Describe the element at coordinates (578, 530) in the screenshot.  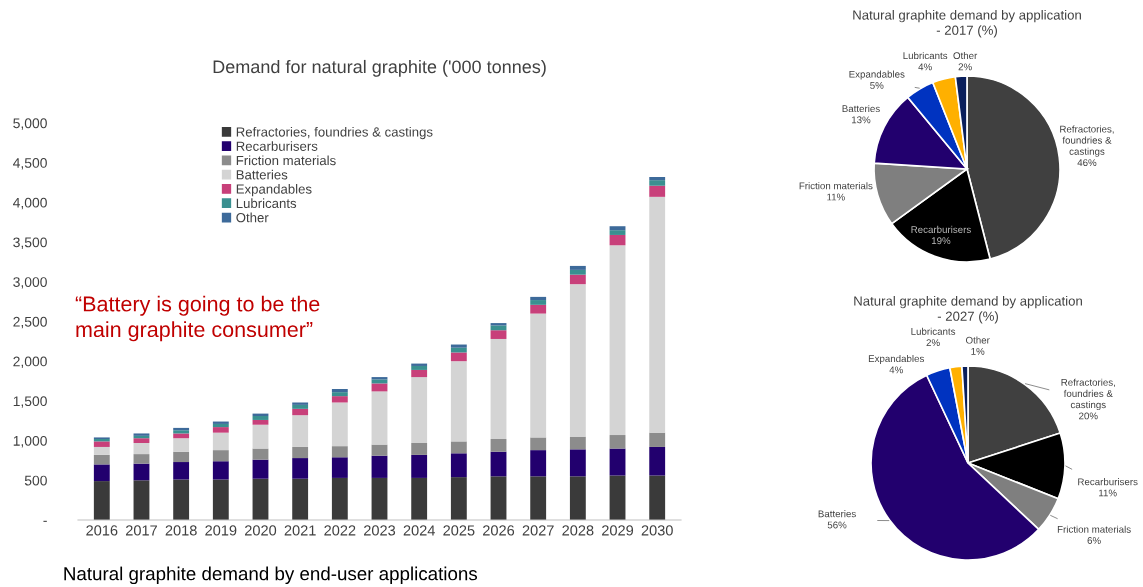
I see `x-tick-label: 2028` at that location.